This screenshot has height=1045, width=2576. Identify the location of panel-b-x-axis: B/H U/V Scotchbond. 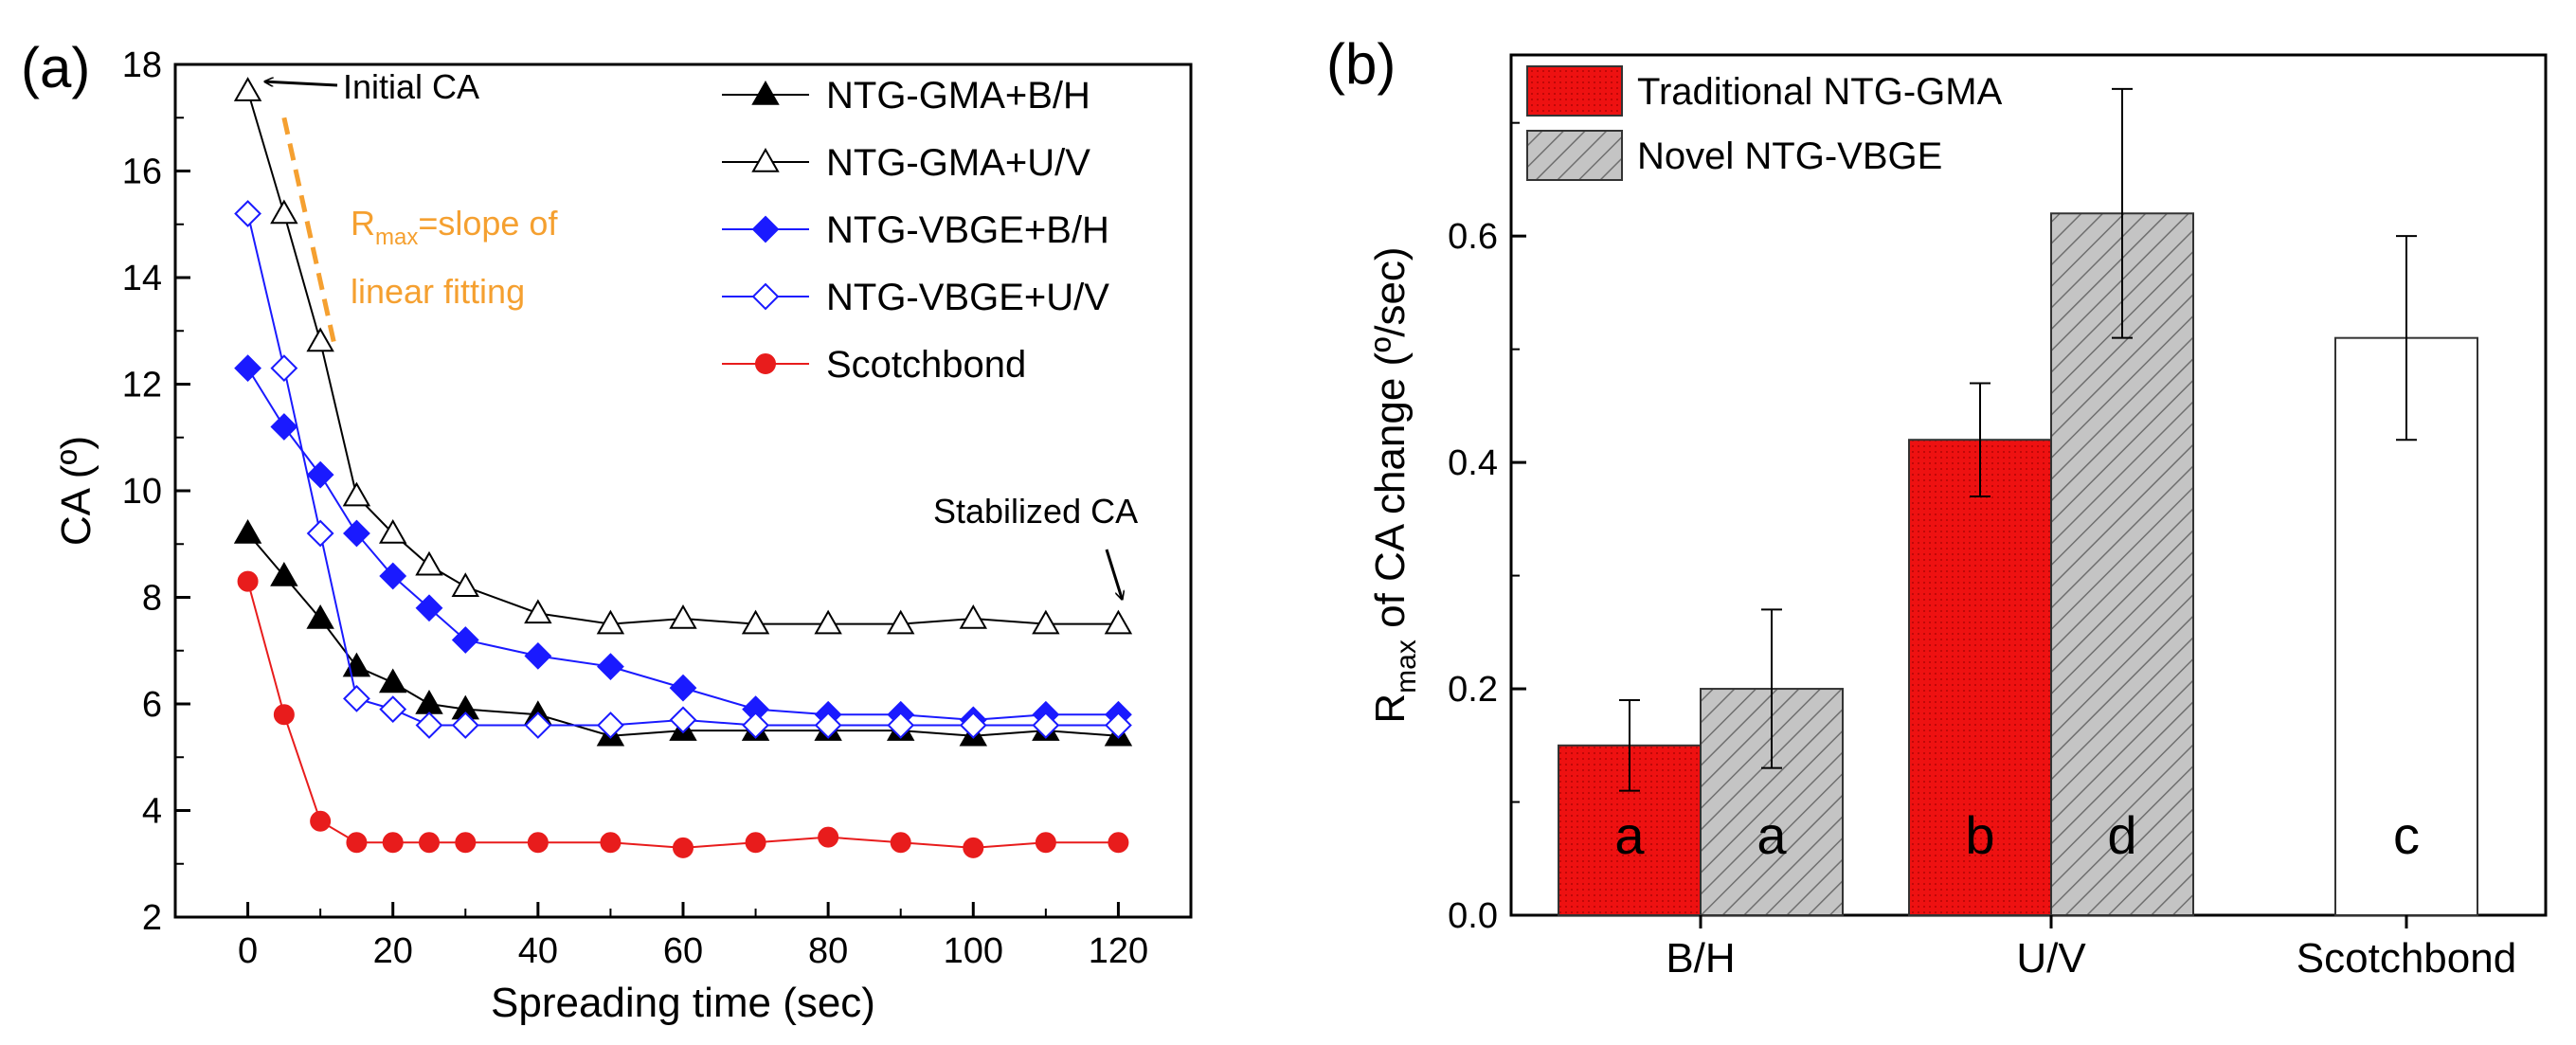
(2091, 948).